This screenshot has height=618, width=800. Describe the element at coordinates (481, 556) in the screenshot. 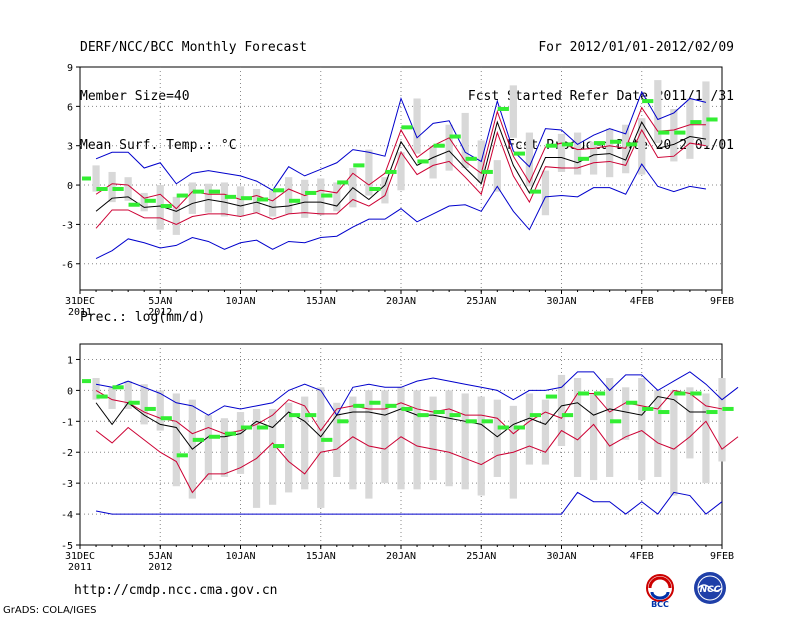

I see `x-tick-label: 25JAN` at that location.